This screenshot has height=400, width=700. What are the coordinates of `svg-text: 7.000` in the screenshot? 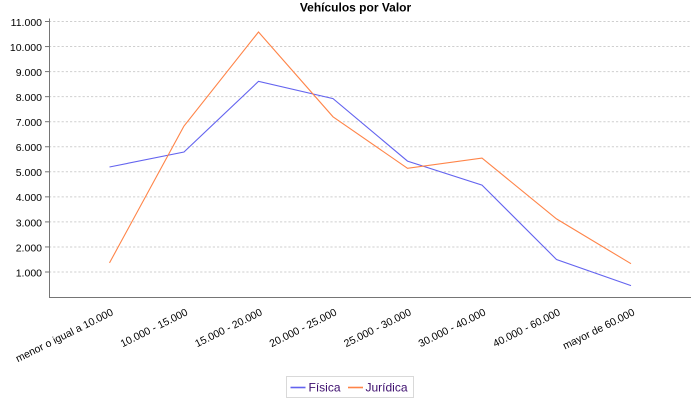 It's located at (29, 123).